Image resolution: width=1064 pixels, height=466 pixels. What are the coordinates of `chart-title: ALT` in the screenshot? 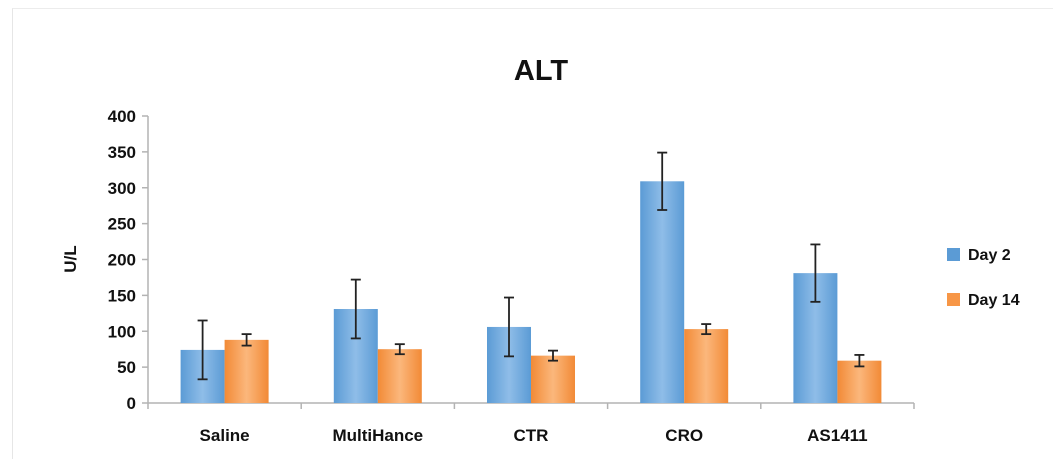 It's located at (541, 71).